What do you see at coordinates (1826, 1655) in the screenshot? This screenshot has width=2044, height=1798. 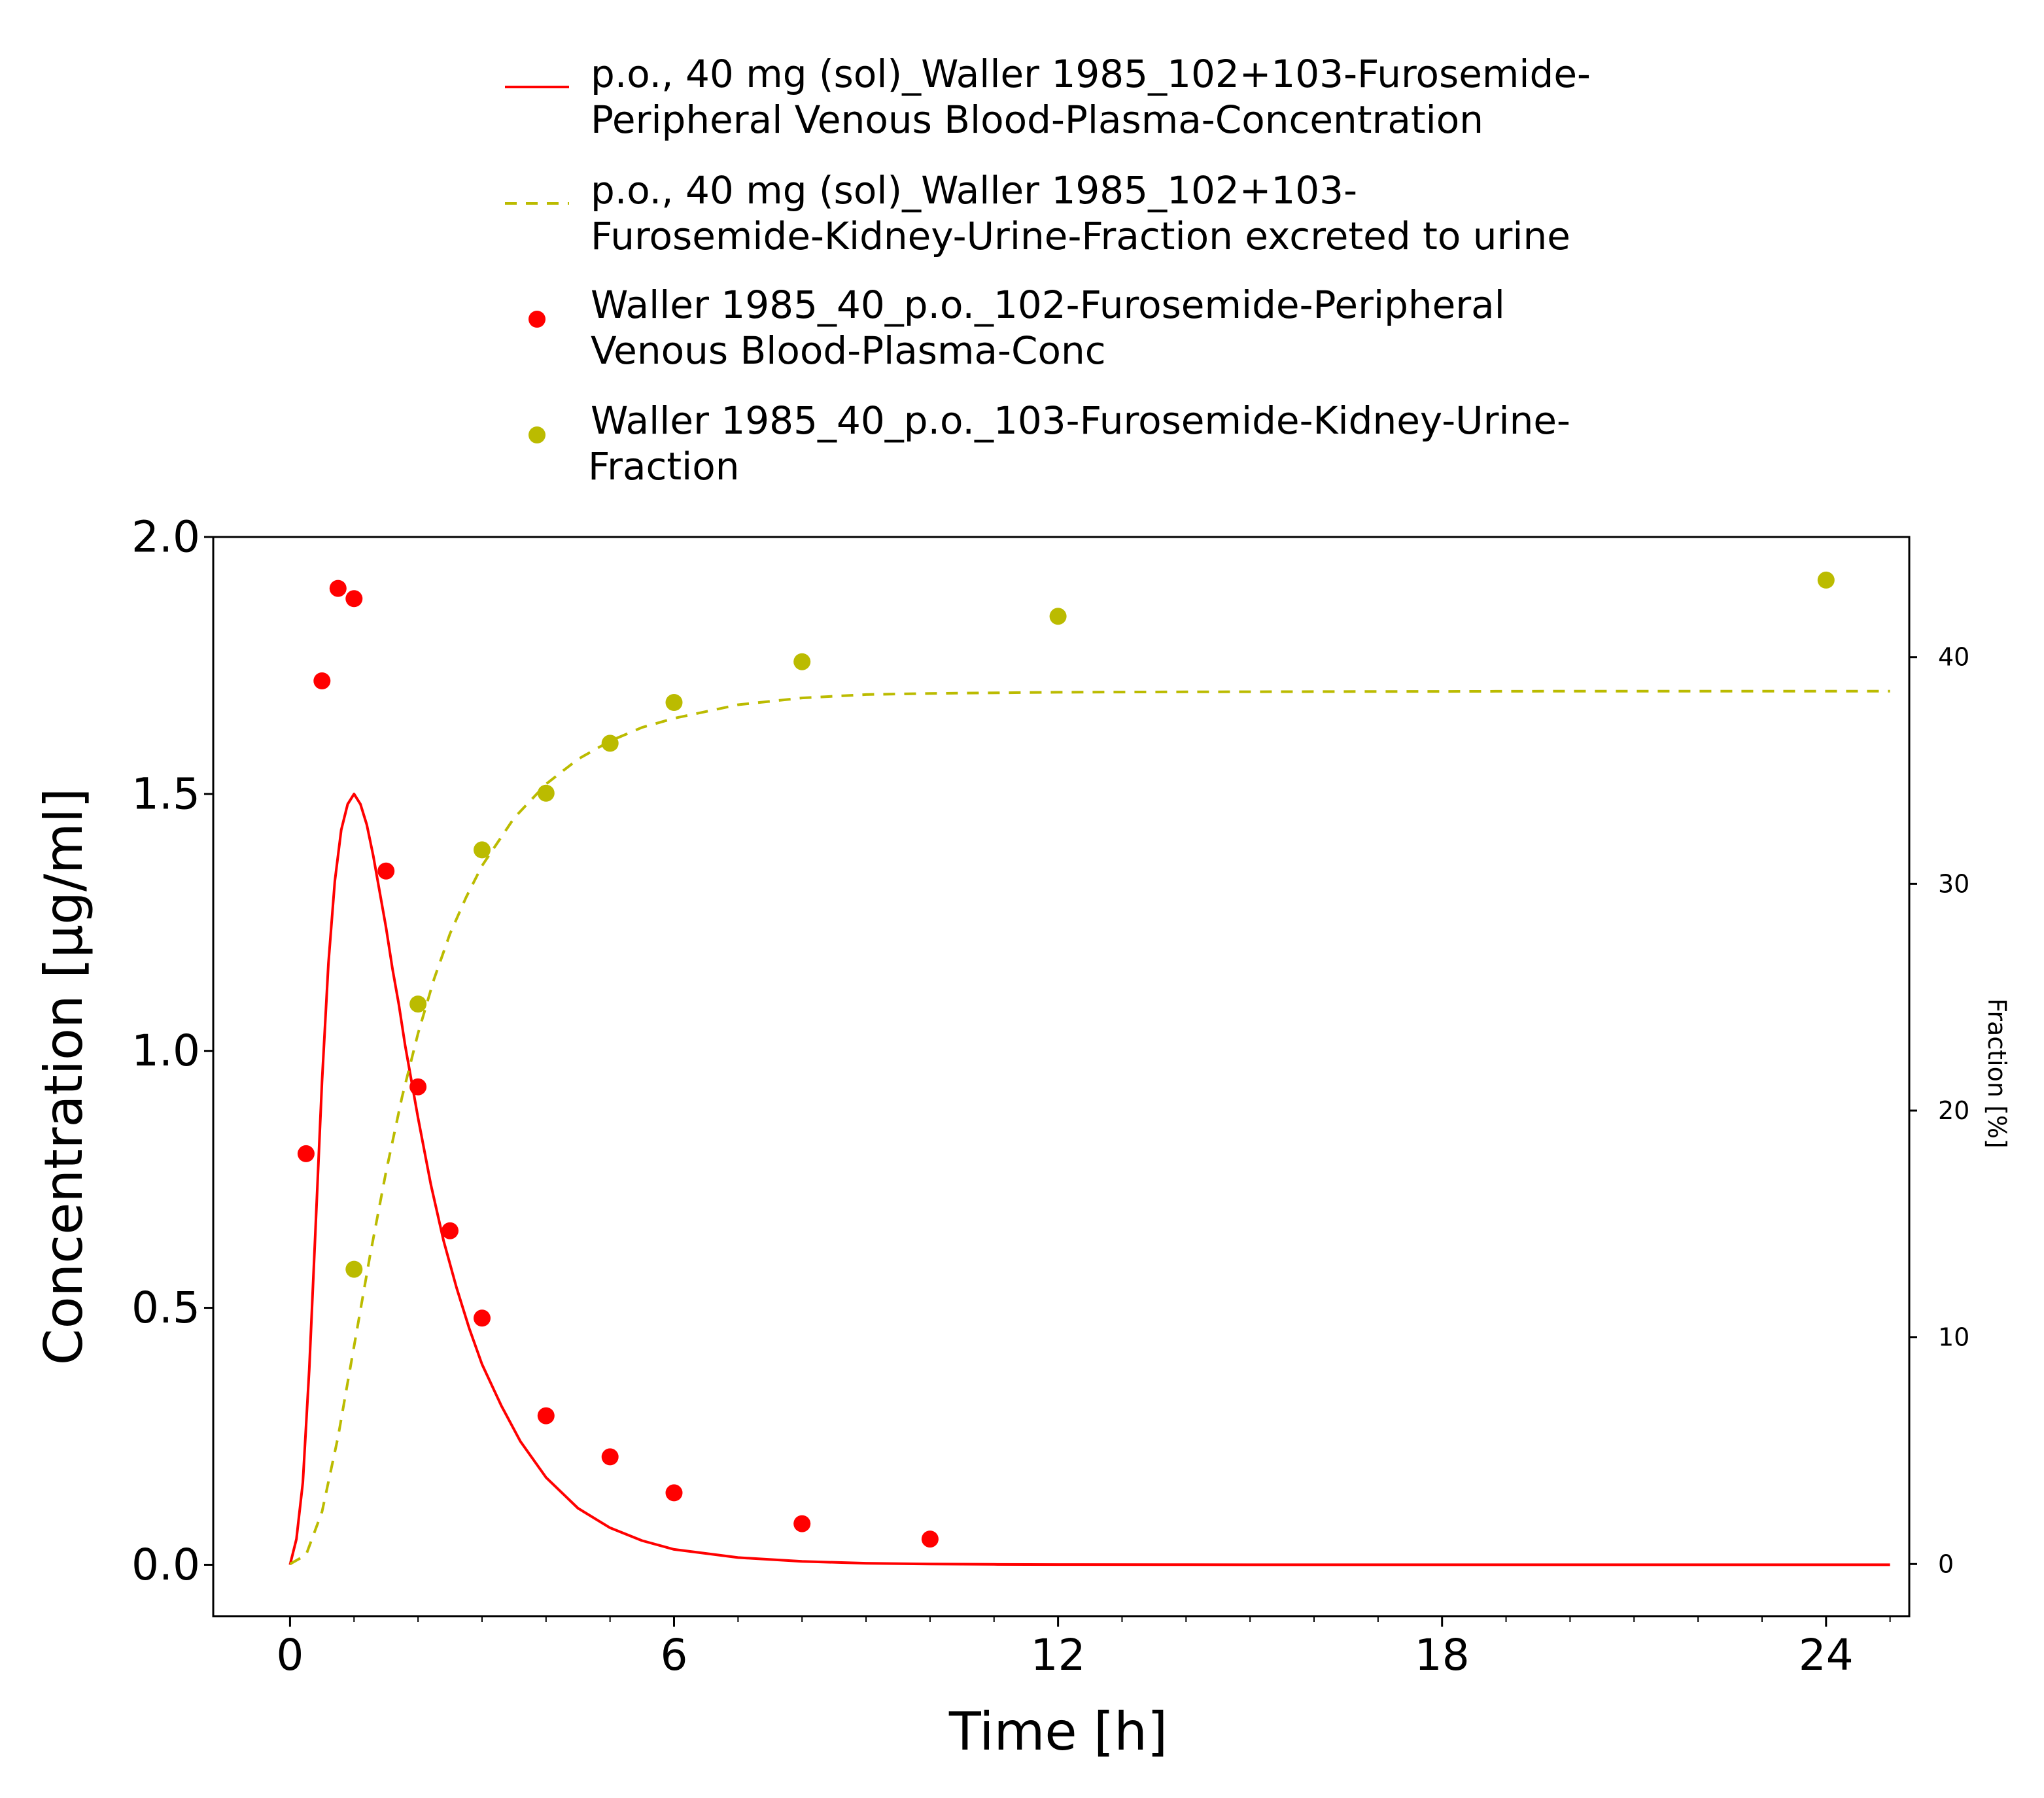 I see `x-tick-label: 24` at bounding box center [1826, 1655].